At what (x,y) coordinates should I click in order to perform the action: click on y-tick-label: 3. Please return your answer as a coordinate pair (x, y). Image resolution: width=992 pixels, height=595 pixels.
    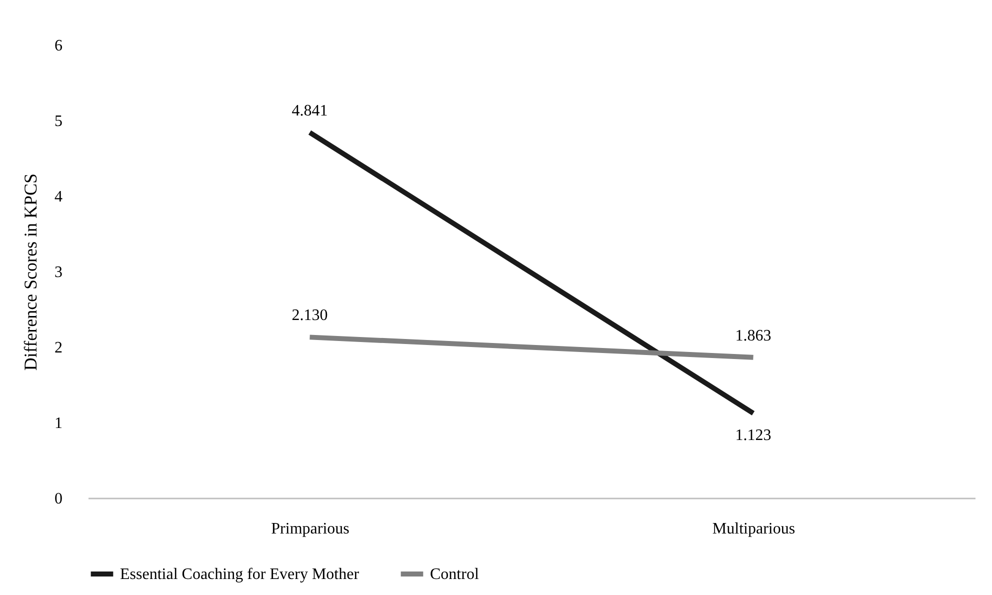
    Looking at the image, I should click on (58, 272).